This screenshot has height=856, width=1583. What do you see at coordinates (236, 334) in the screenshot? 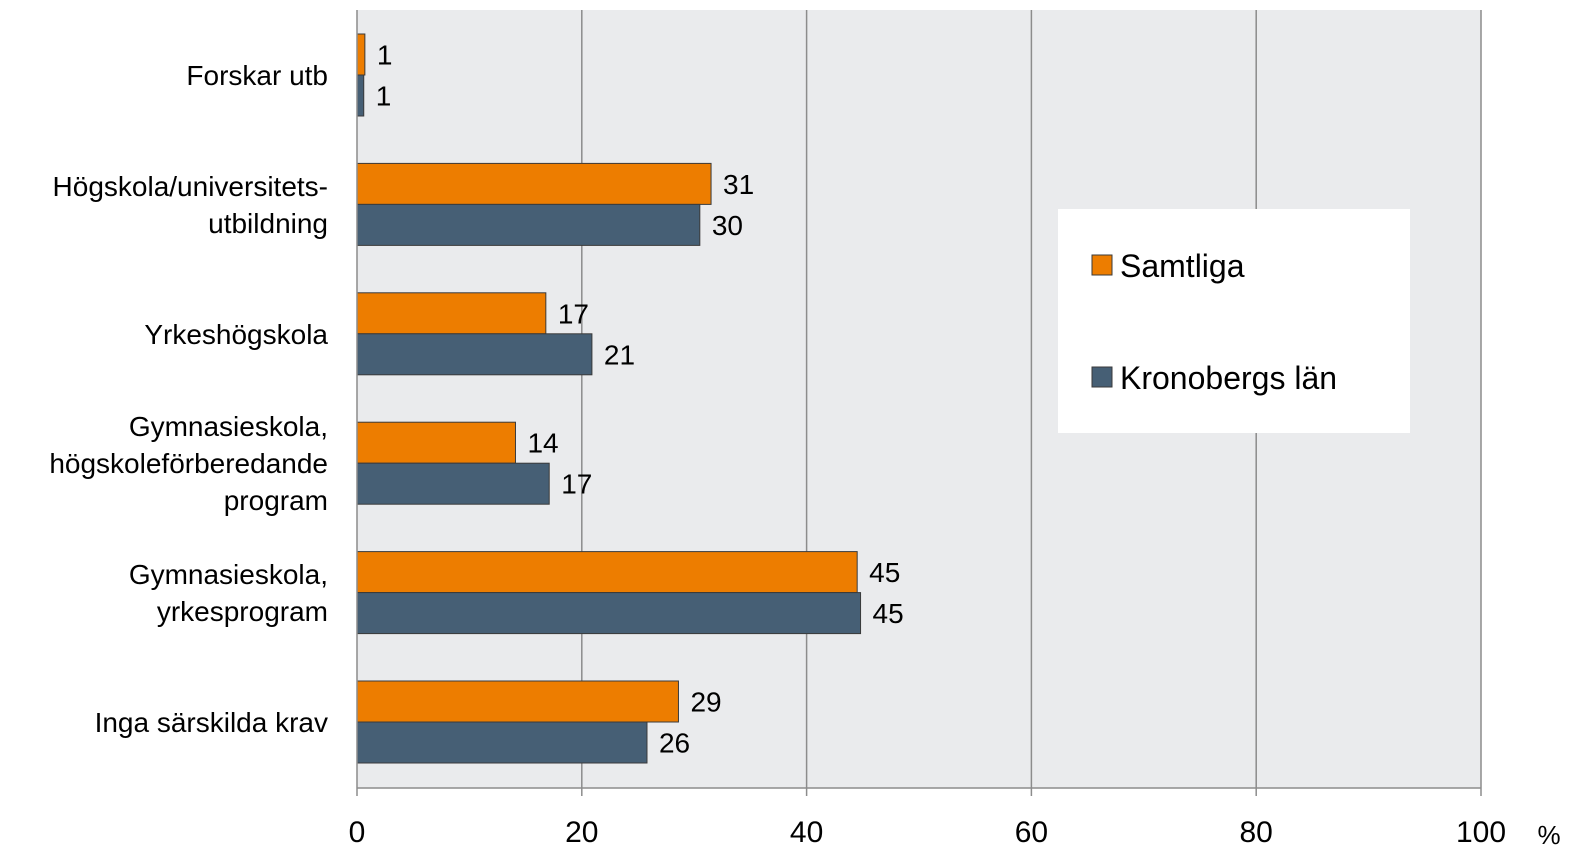
I see `category-label: Yrkeshögskola` at bounding box center [236, 334].